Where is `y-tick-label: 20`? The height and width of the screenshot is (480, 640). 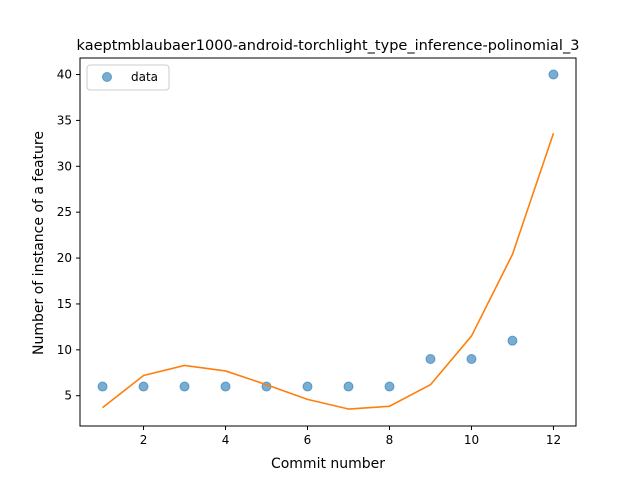
y-tick-label: 20 is located at coordinates (64, 258).